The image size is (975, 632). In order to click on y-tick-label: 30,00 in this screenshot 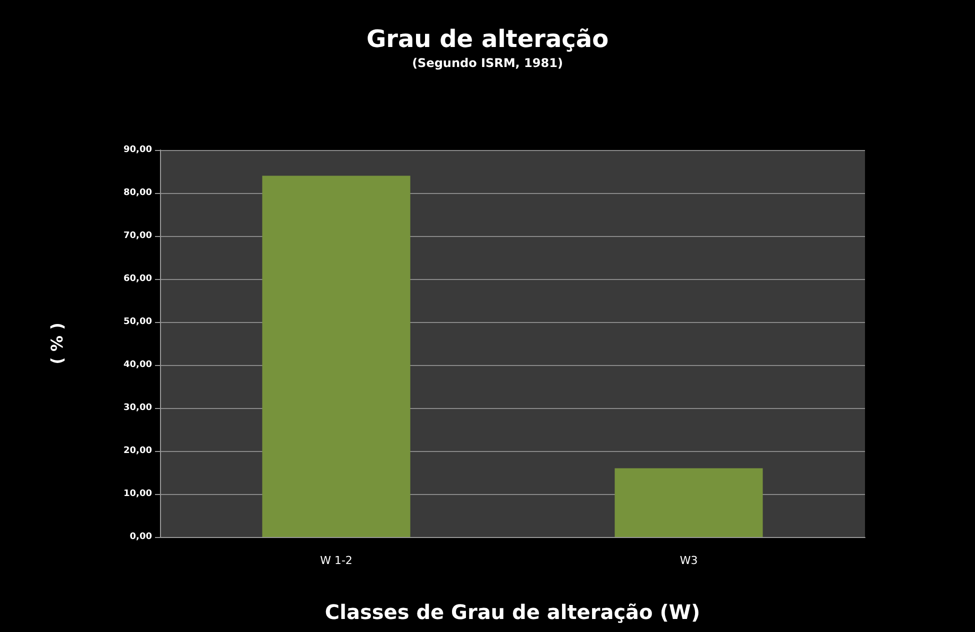, I will do `click(138, 408)`.